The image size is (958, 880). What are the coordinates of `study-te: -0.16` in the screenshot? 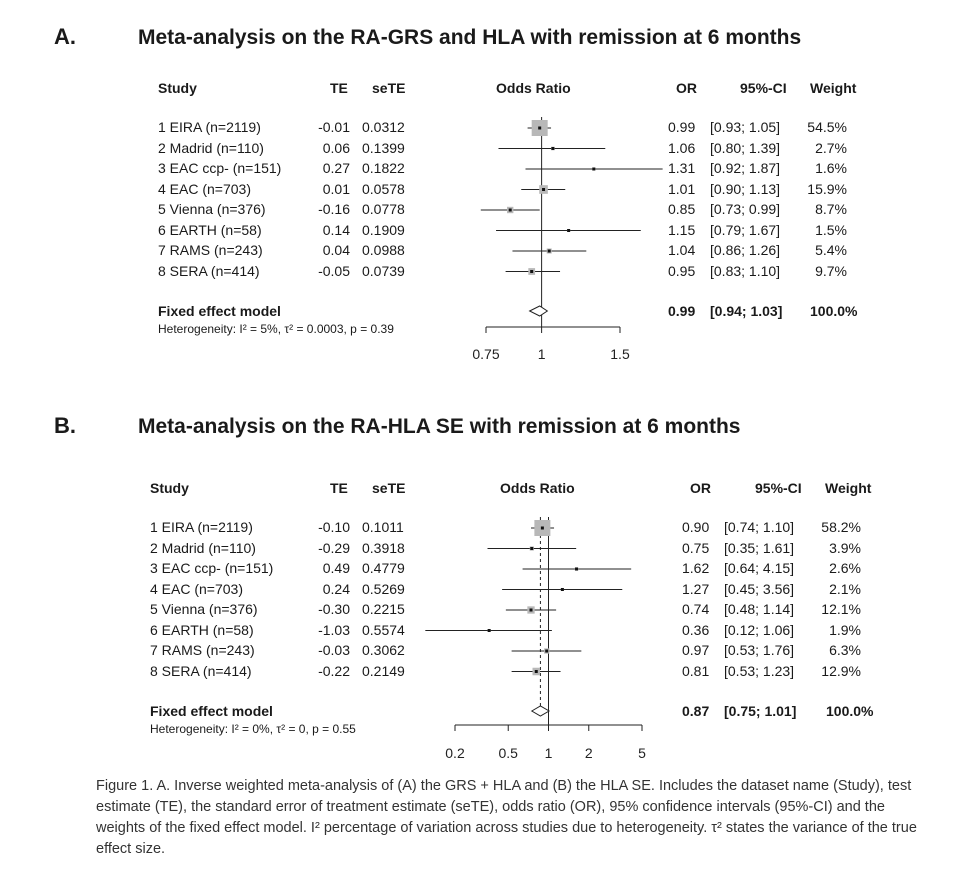 It's located at (334, 209).